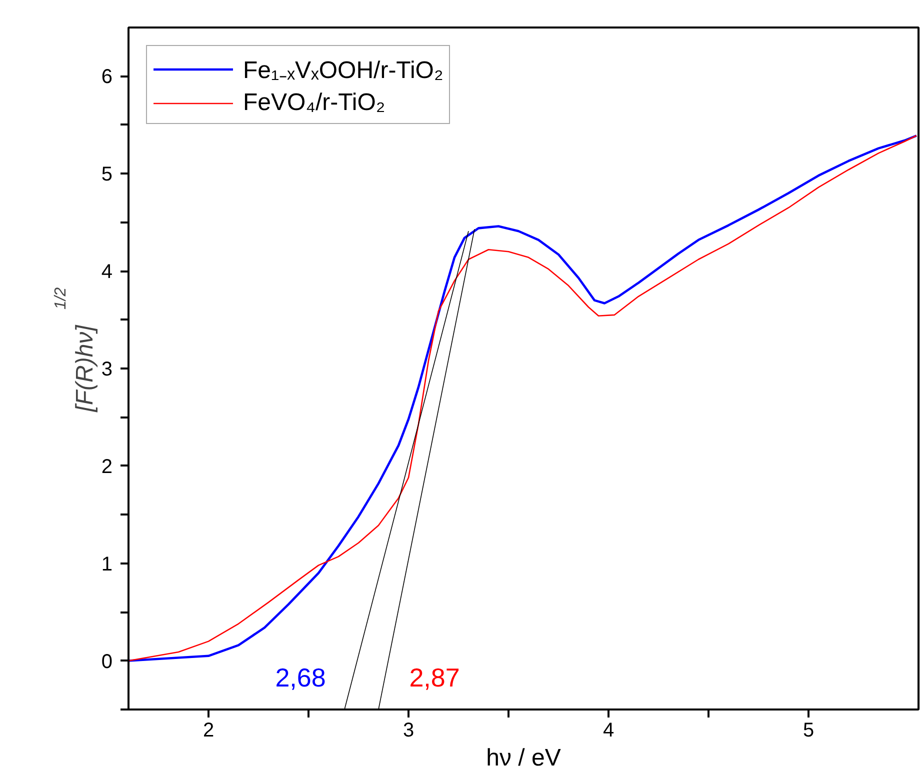 This screenshot has height=774, width=920. What do you see at coordinates (608, 731) in the screenshot?
I see `x-tick-label: 4` at bounding box center [608, 731].